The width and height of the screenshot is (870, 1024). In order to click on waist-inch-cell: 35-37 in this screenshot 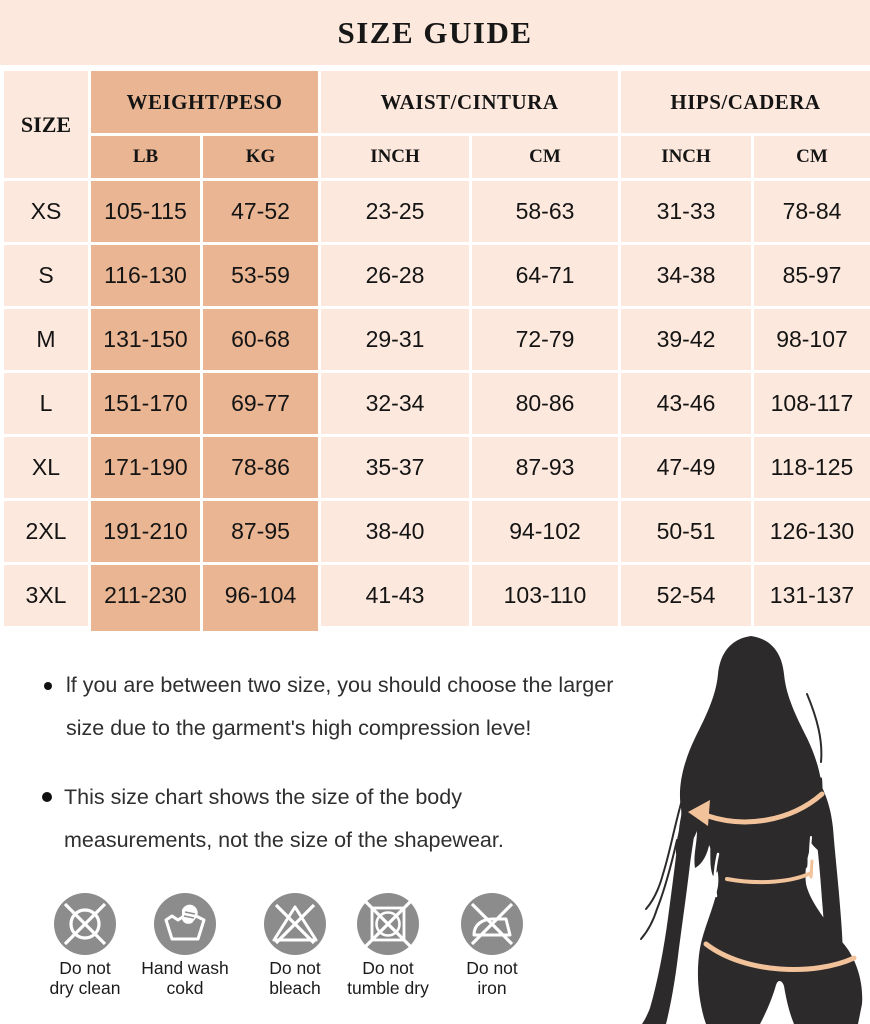, I will do `click(395, 467)`.